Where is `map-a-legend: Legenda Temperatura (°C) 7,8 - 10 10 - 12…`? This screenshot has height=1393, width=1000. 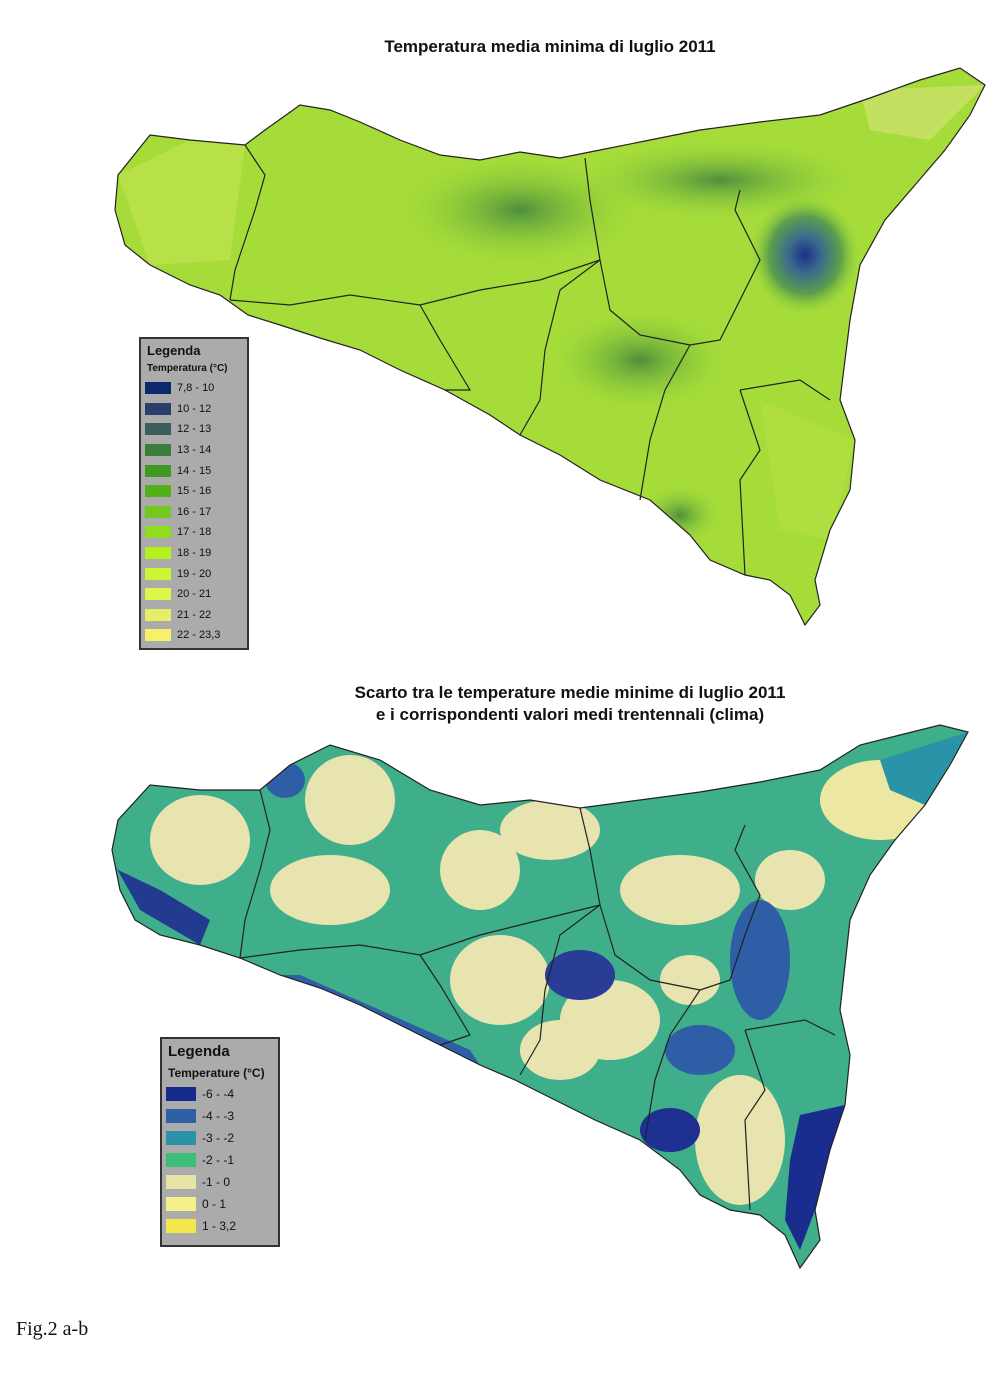 map-a-legend: Legenda Temperatura (°C) 7,8 - 10 10 - 12… is located at coordinates (194, 493).